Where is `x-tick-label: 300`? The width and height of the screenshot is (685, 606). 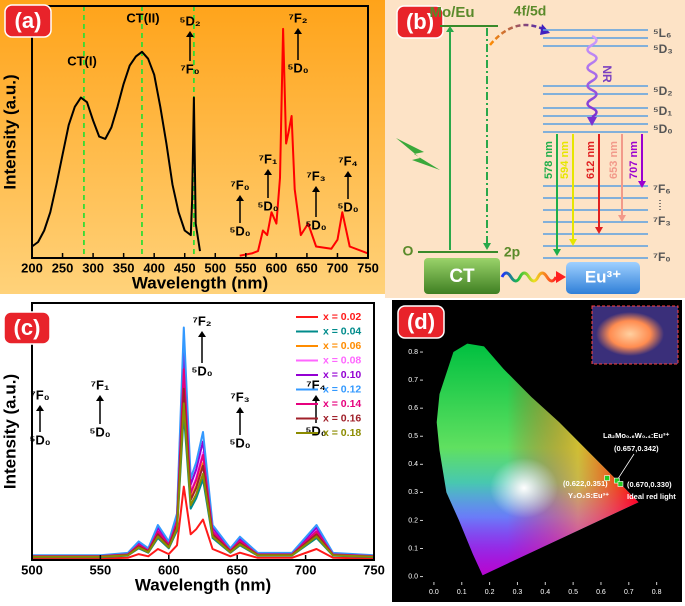 x-tick-label: 300 is located at coordinates (93, 267).